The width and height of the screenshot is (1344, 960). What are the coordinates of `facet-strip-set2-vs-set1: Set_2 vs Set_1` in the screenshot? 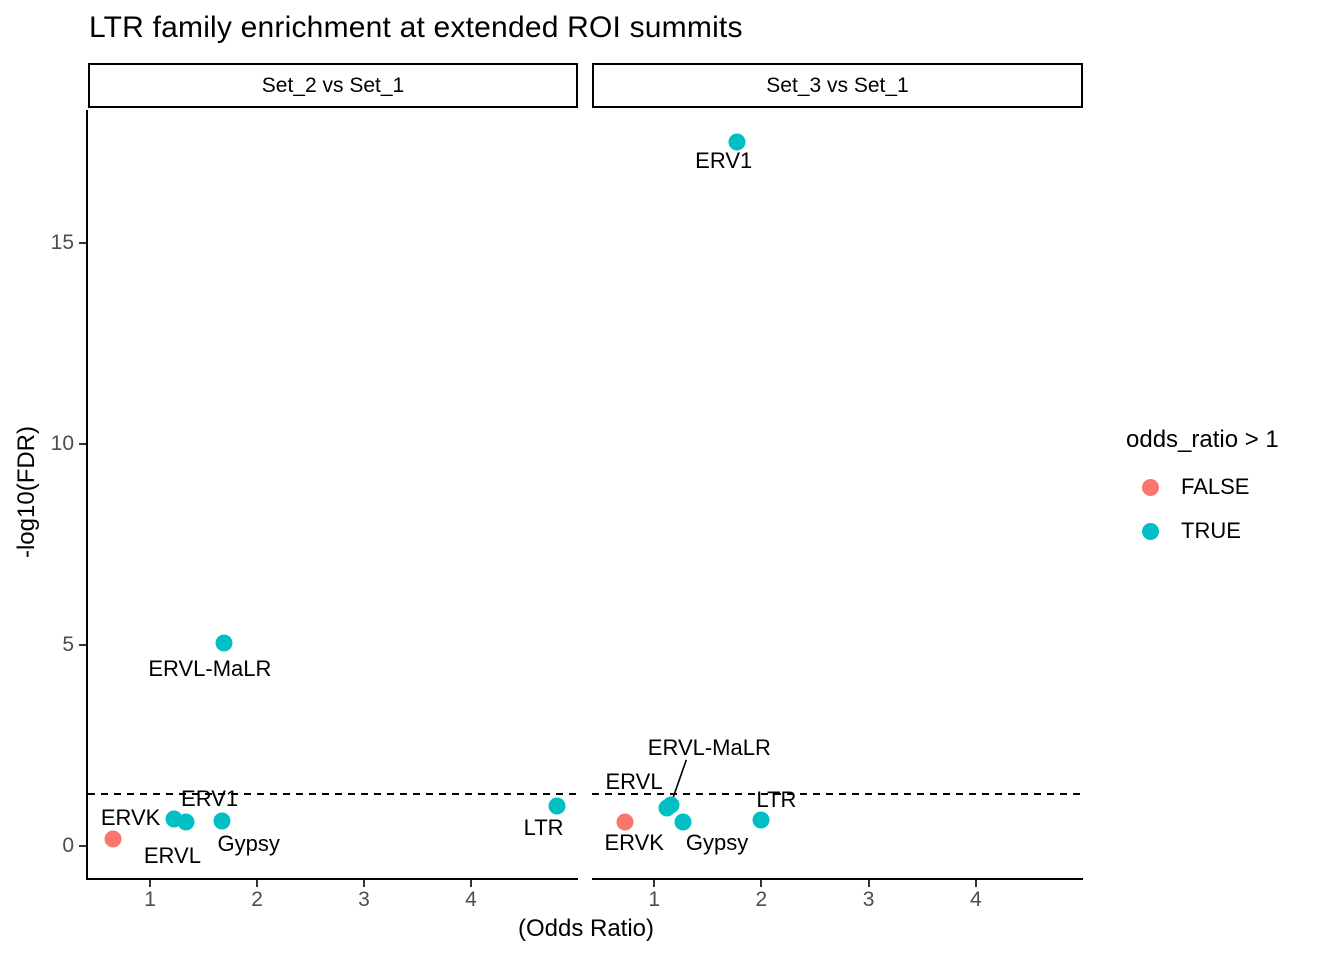 It's located at (333, 85).